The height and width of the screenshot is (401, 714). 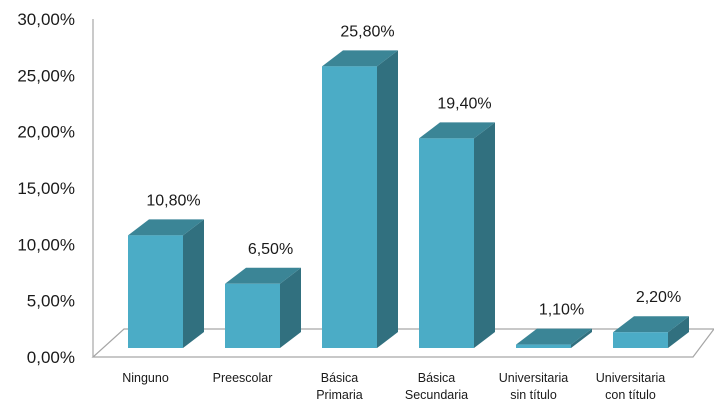 I want to click on y-tick-label: 25,00%, so click(x=46, y=75).